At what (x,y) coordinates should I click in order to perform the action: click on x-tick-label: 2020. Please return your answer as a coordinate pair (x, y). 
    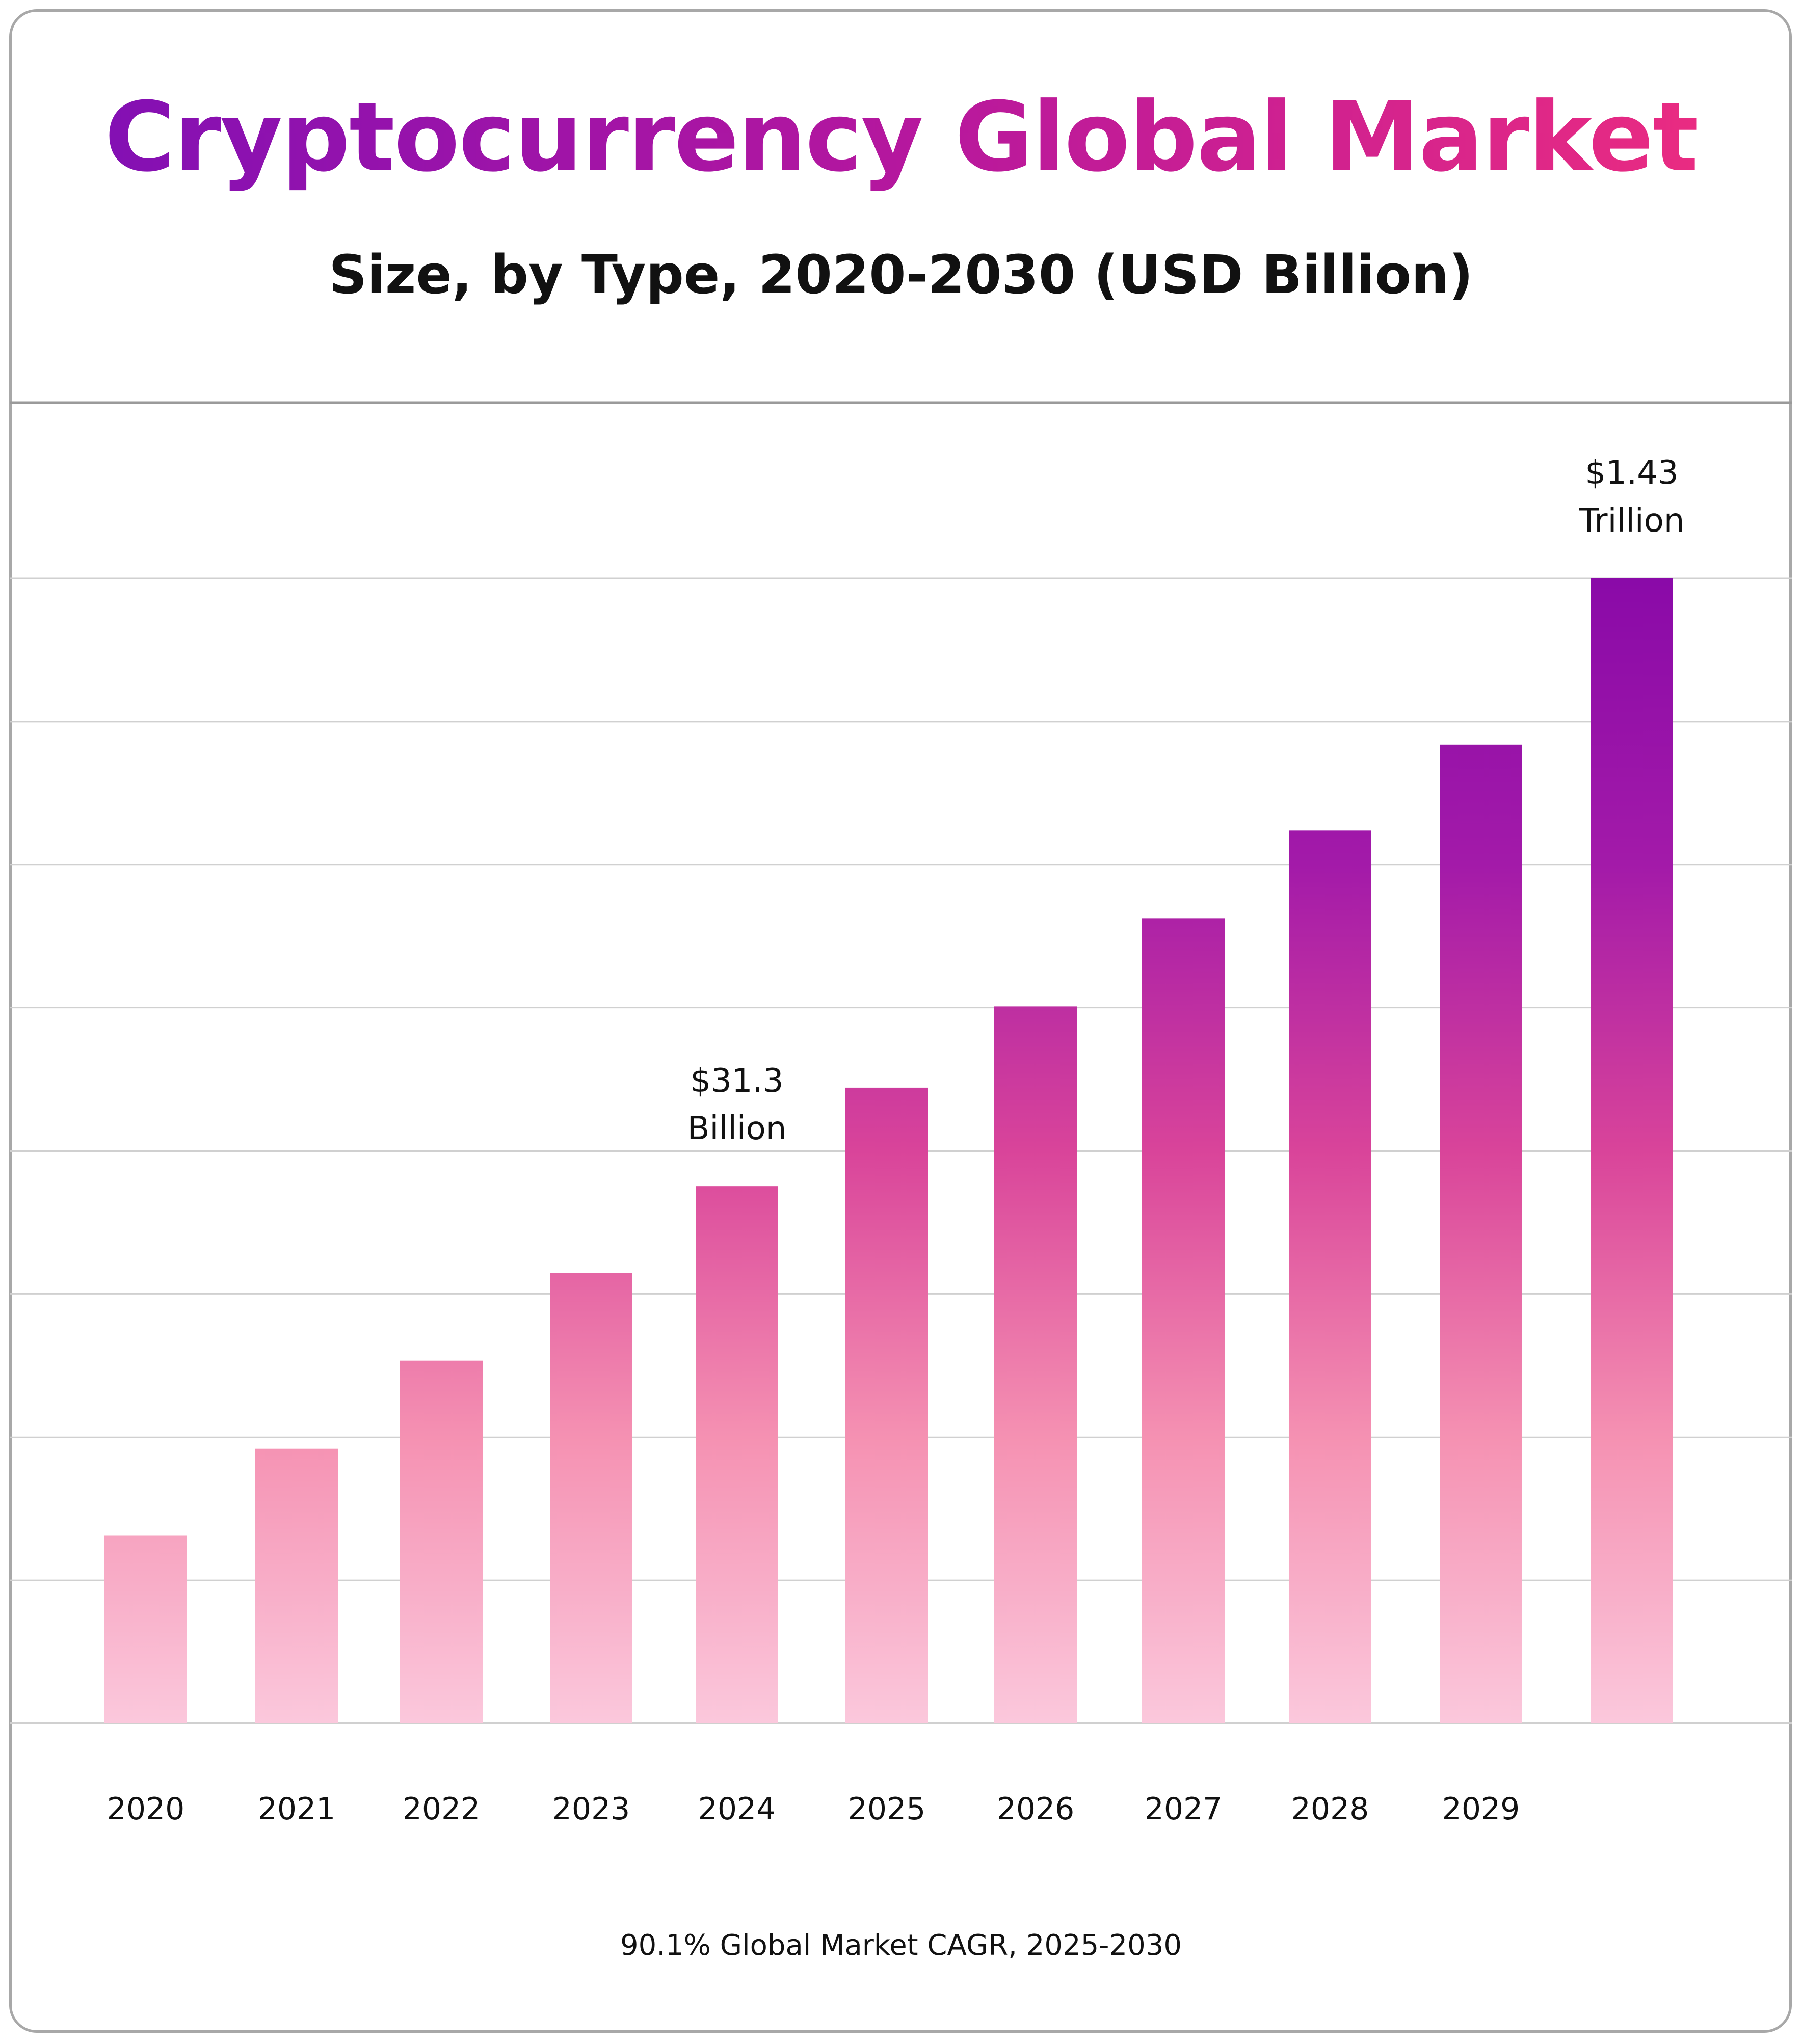
    Looking at the image, I should click on (146, 1809).